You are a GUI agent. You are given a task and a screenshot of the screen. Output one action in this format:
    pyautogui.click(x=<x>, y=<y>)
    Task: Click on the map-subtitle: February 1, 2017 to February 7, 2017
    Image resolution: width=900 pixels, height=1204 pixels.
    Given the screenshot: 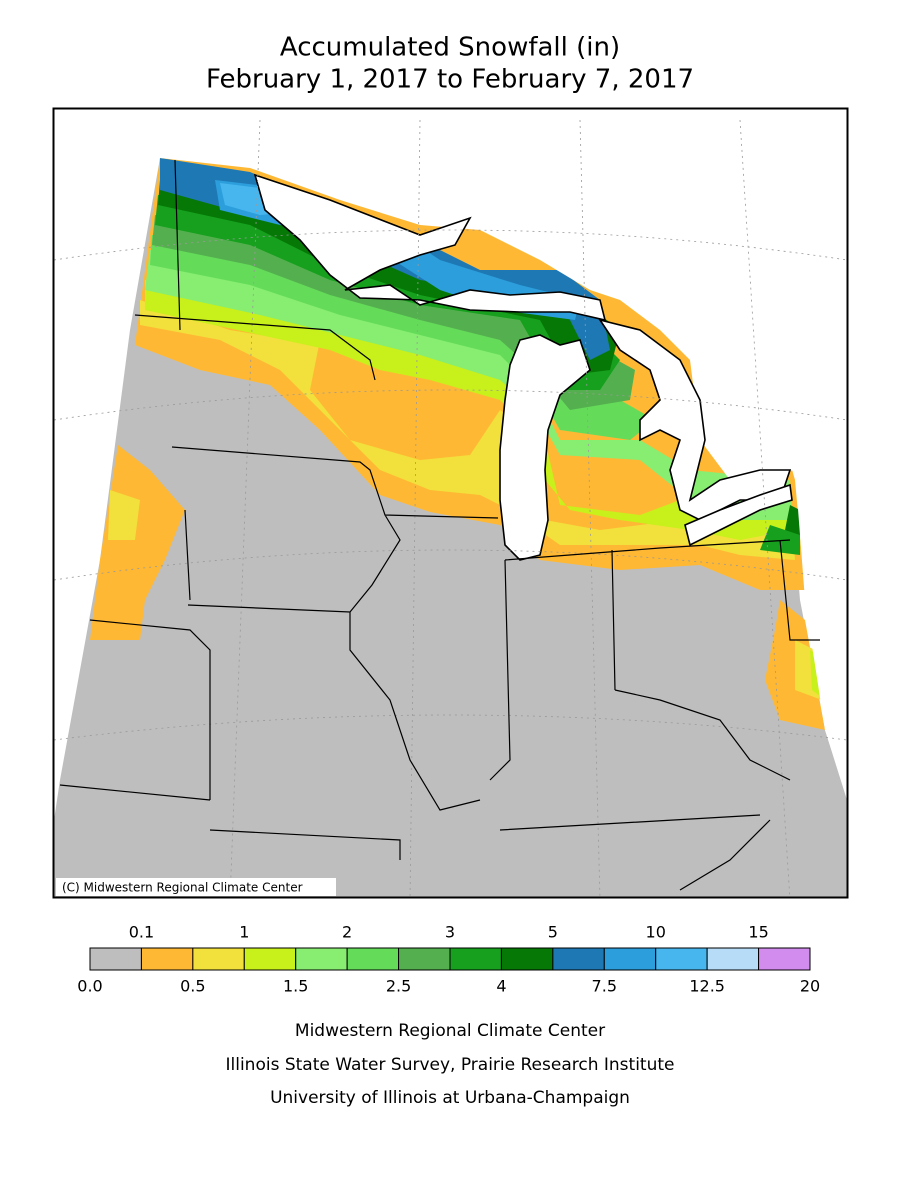 What is the action you would take?
    pyautogui.click(x=450, y=80)
    